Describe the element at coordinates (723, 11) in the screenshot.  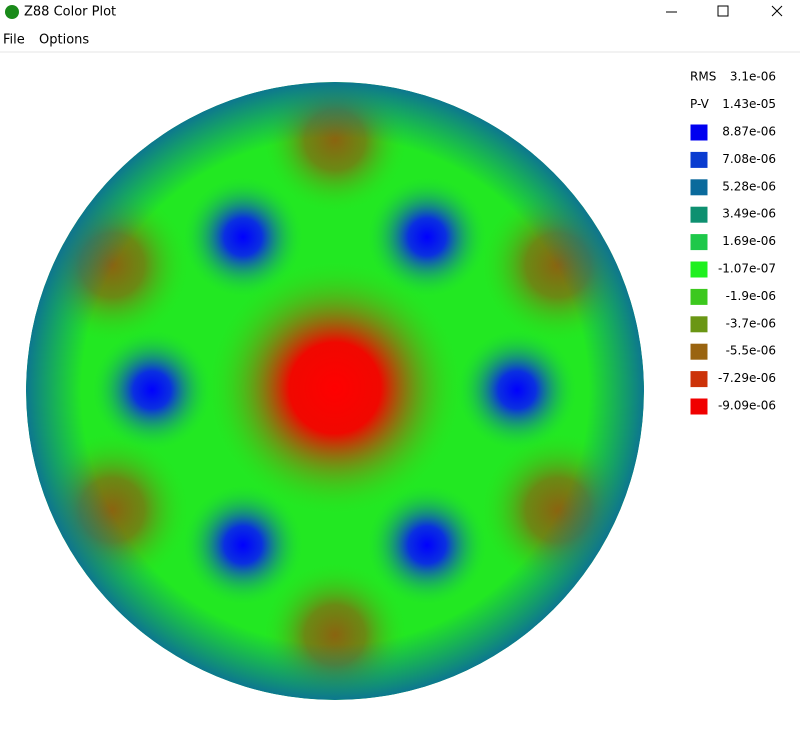
I see `maximize-button` at that location.